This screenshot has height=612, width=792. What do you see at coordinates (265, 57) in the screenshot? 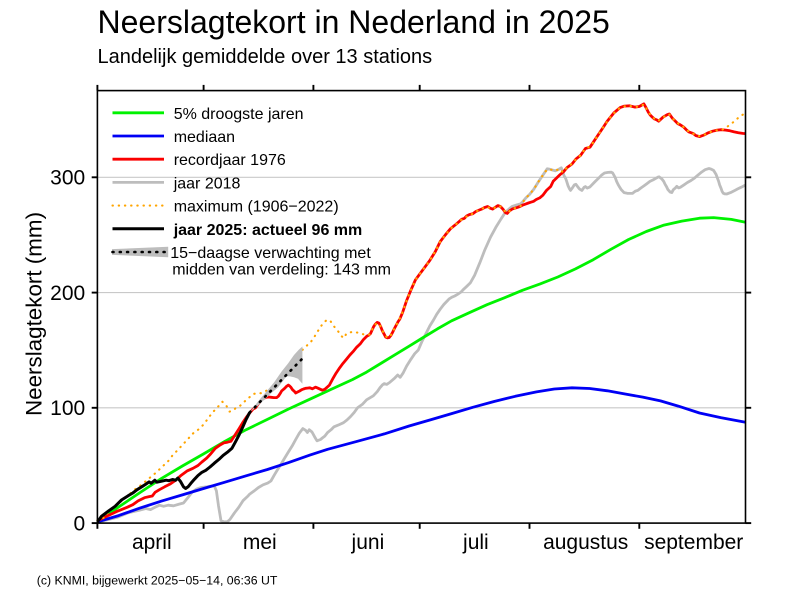
I see `svg-text:Landelijk gemiddelde over 13 s: Landelijk gemiddelde over 13 stations` at bounding box center [265, 57].